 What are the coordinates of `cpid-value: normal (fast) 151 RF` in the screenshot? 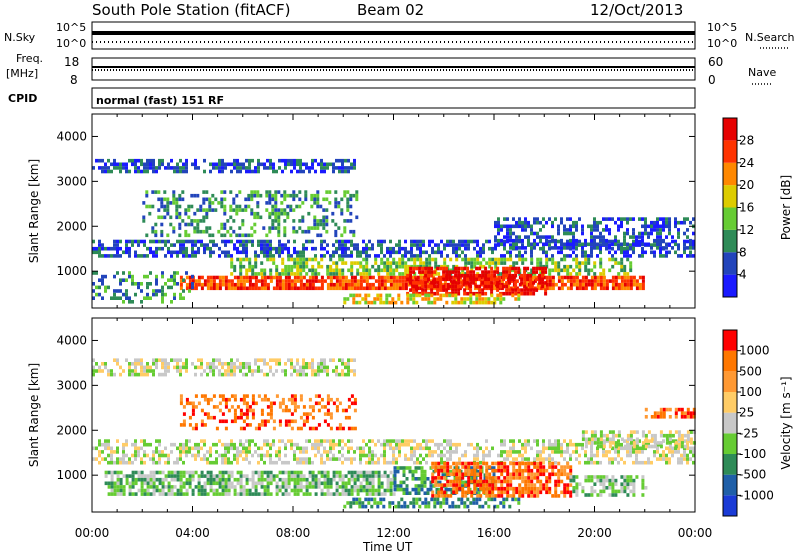 It's located at (160, 100).